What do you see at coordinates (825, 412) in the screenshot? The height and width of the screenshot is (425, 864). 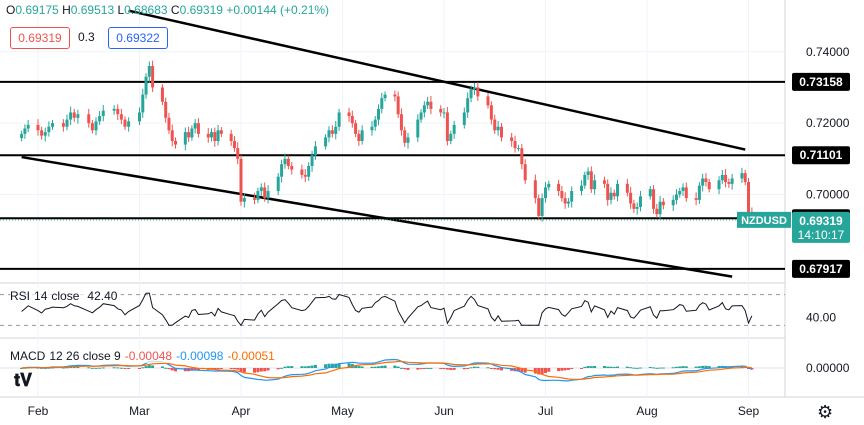 I see `gear-icon: ⚙` at bounding box center [825, 412].